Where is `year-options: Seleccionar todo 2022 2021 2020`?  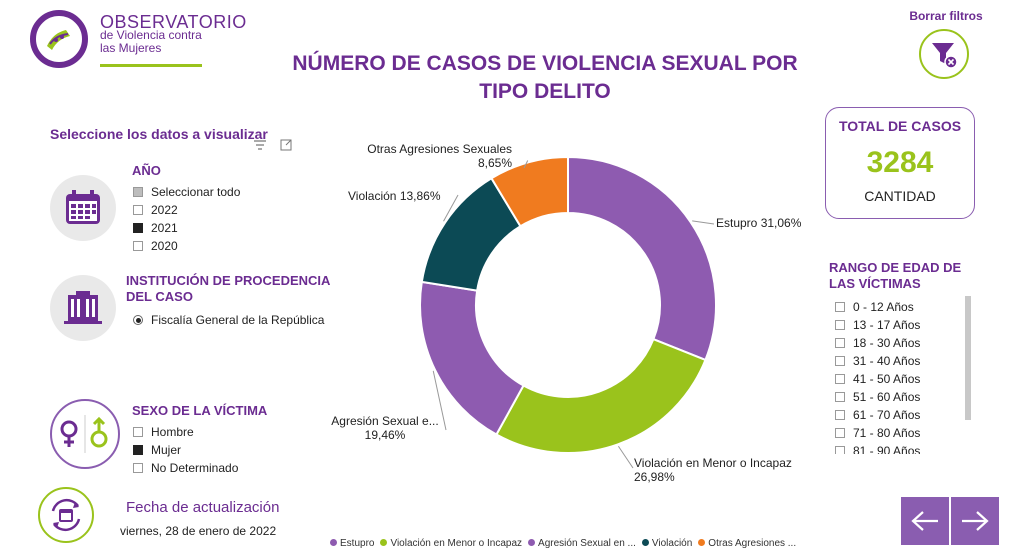
year-options: Seleccionar todo 2022 2021 2020 is located at coordinates (186, 219).